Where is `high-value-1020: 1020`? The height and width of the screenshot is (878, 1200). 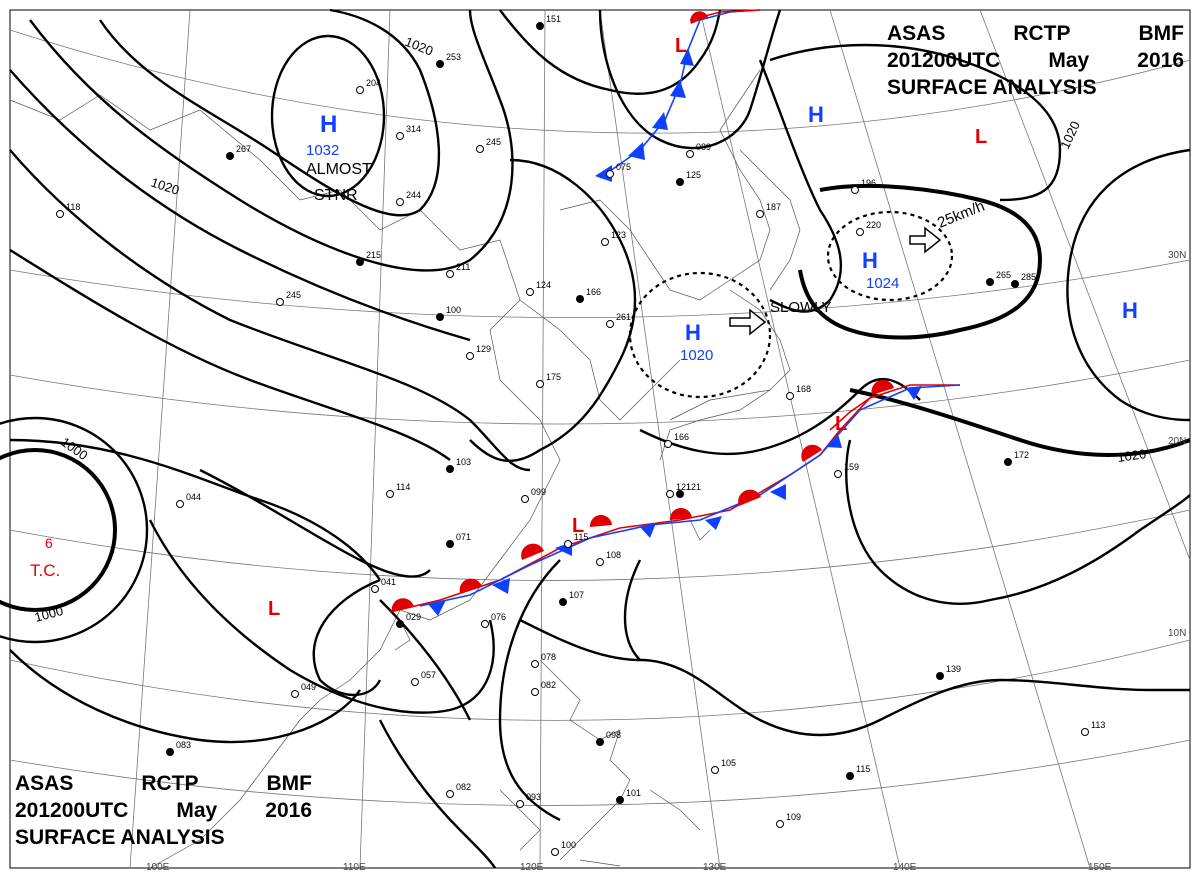
high-value-1020: 1020 is located at coordinates (696, 355).